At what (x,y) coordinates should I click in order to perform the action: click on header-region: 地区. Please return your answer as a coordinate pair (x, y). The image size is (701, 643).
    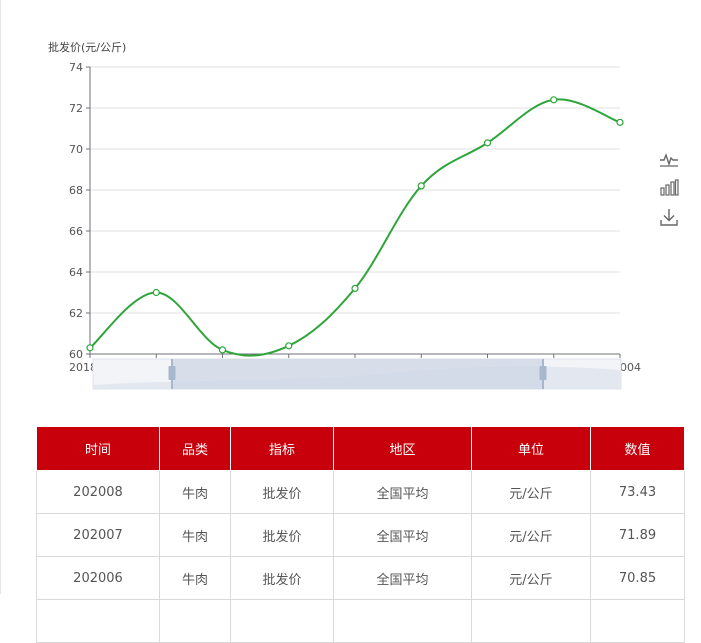
    Looking at the image, I should click on (402, 448).